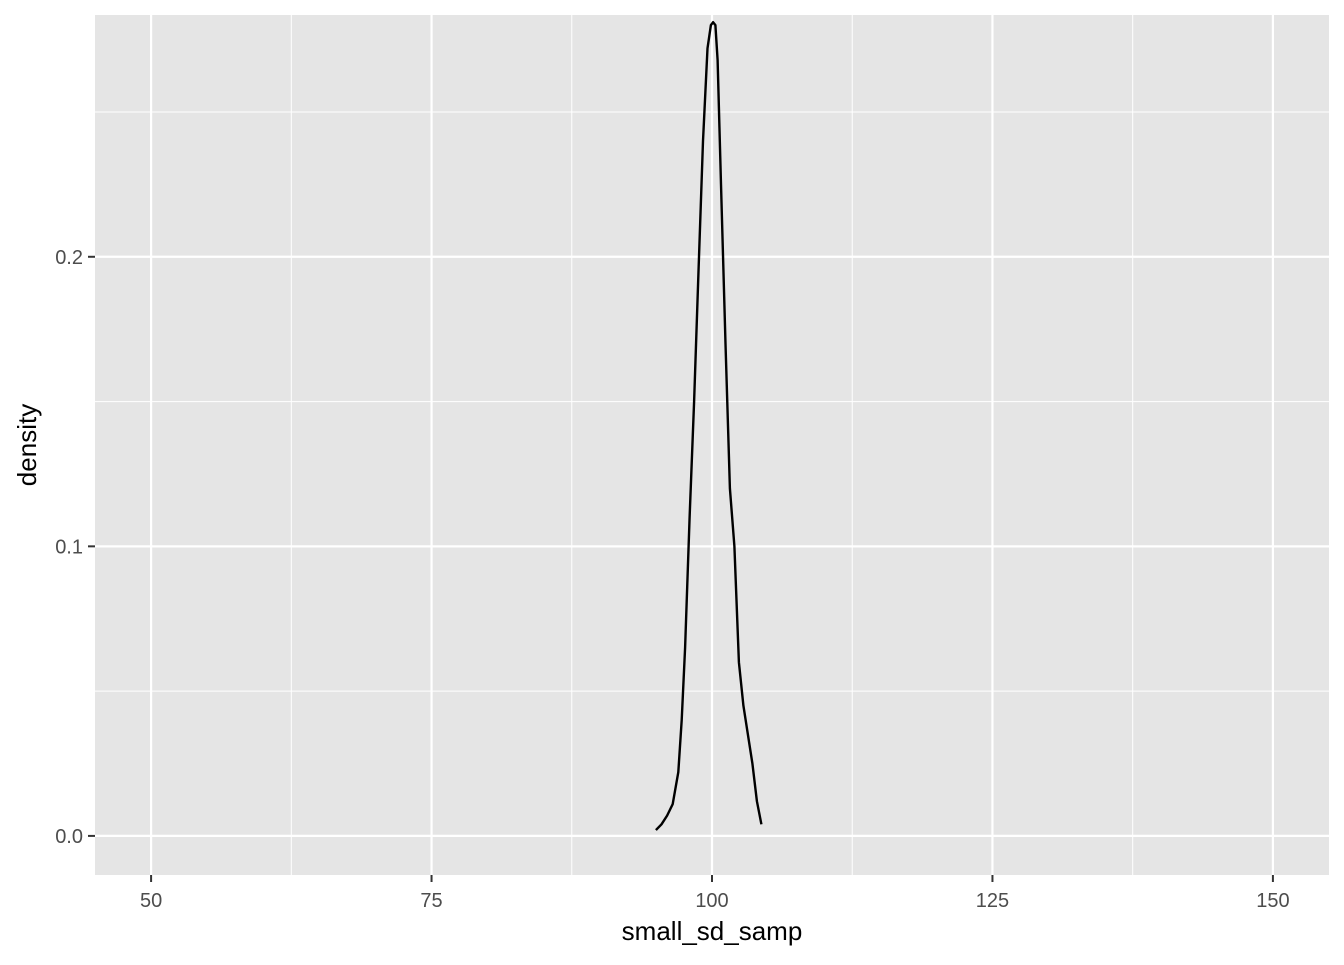 This screenshot has height=965, width=1344. I want to click on x-tick-label: 100, so click(711, 901).